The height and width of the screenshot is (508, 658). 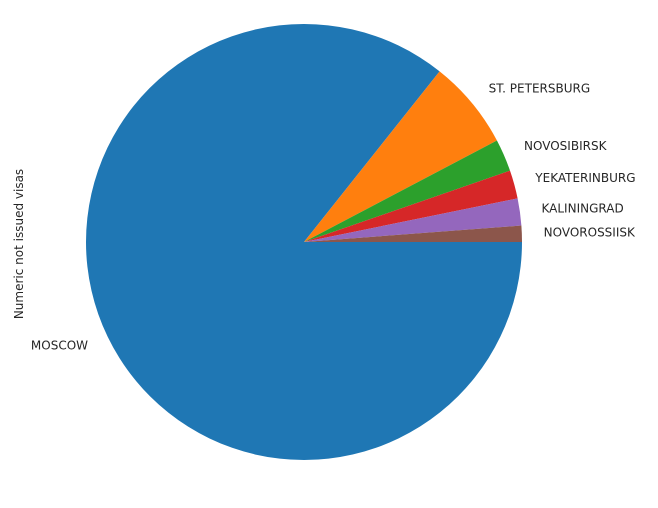 I want to click on pie-slice-yekaterinburg, so click(x=411, y=206).